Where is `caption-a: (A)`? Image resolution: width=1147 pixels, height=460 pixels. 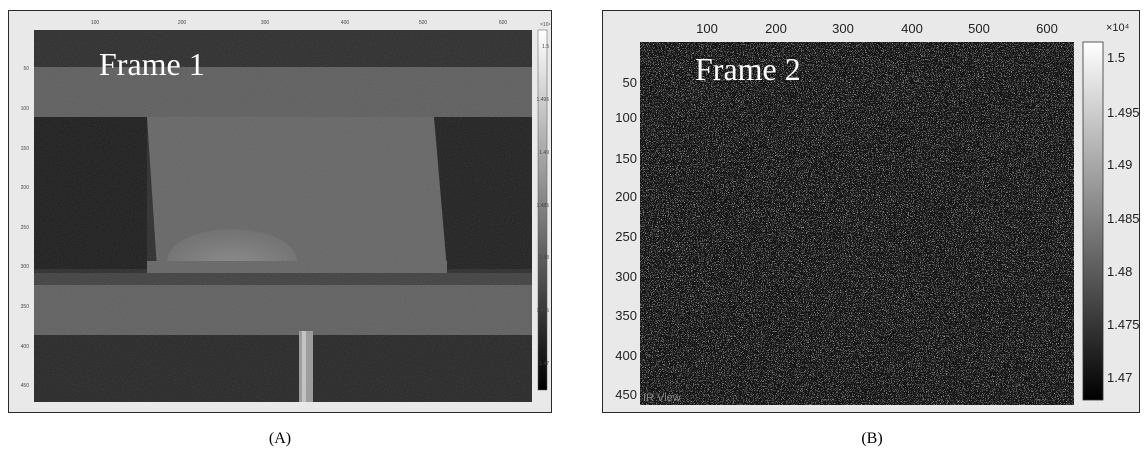 caption-a: (A) is located at coordinates (280, 438).